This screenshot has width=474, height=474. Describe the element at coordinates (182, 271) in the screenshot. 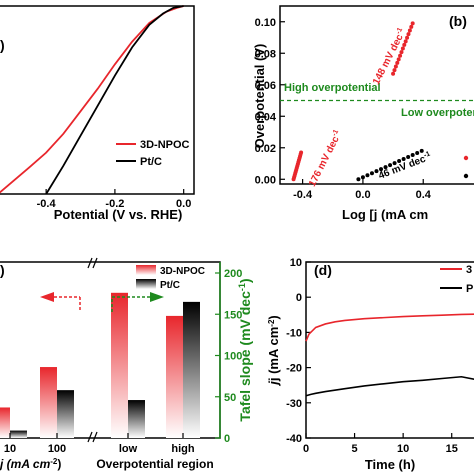

I see `legend-label-3d-npoc-c: 3D-NPOC` at that location.